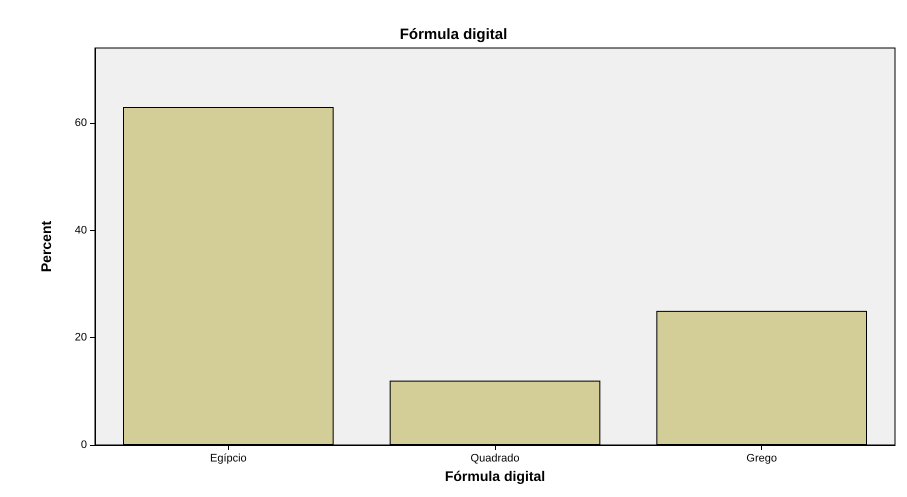  What do you see at coordinates (83, 445) in the screenshot?
I see `y-tick-label: 0` at bounding box center [83, 445].